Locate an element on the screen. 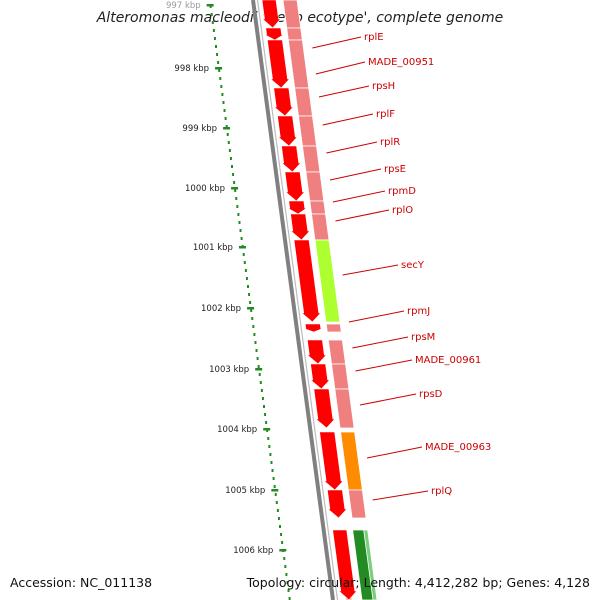 The width and height of the screenshot is (600, 600). gene-label: rplE is located at coordinates (374, 37).